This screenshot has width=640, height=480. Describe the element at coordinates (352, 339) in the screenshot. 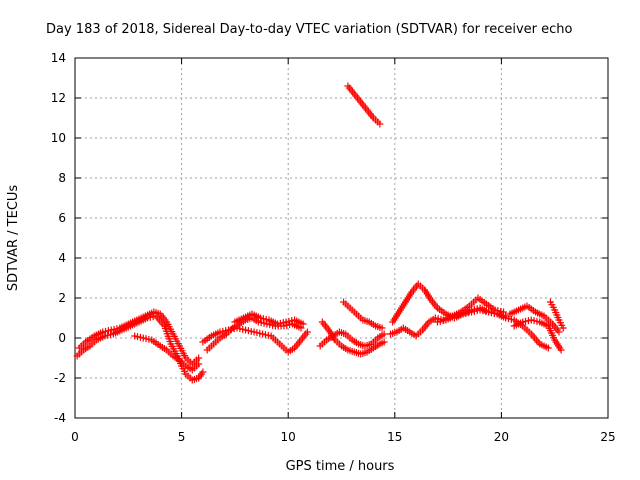

I see `series-track-h` at that location.